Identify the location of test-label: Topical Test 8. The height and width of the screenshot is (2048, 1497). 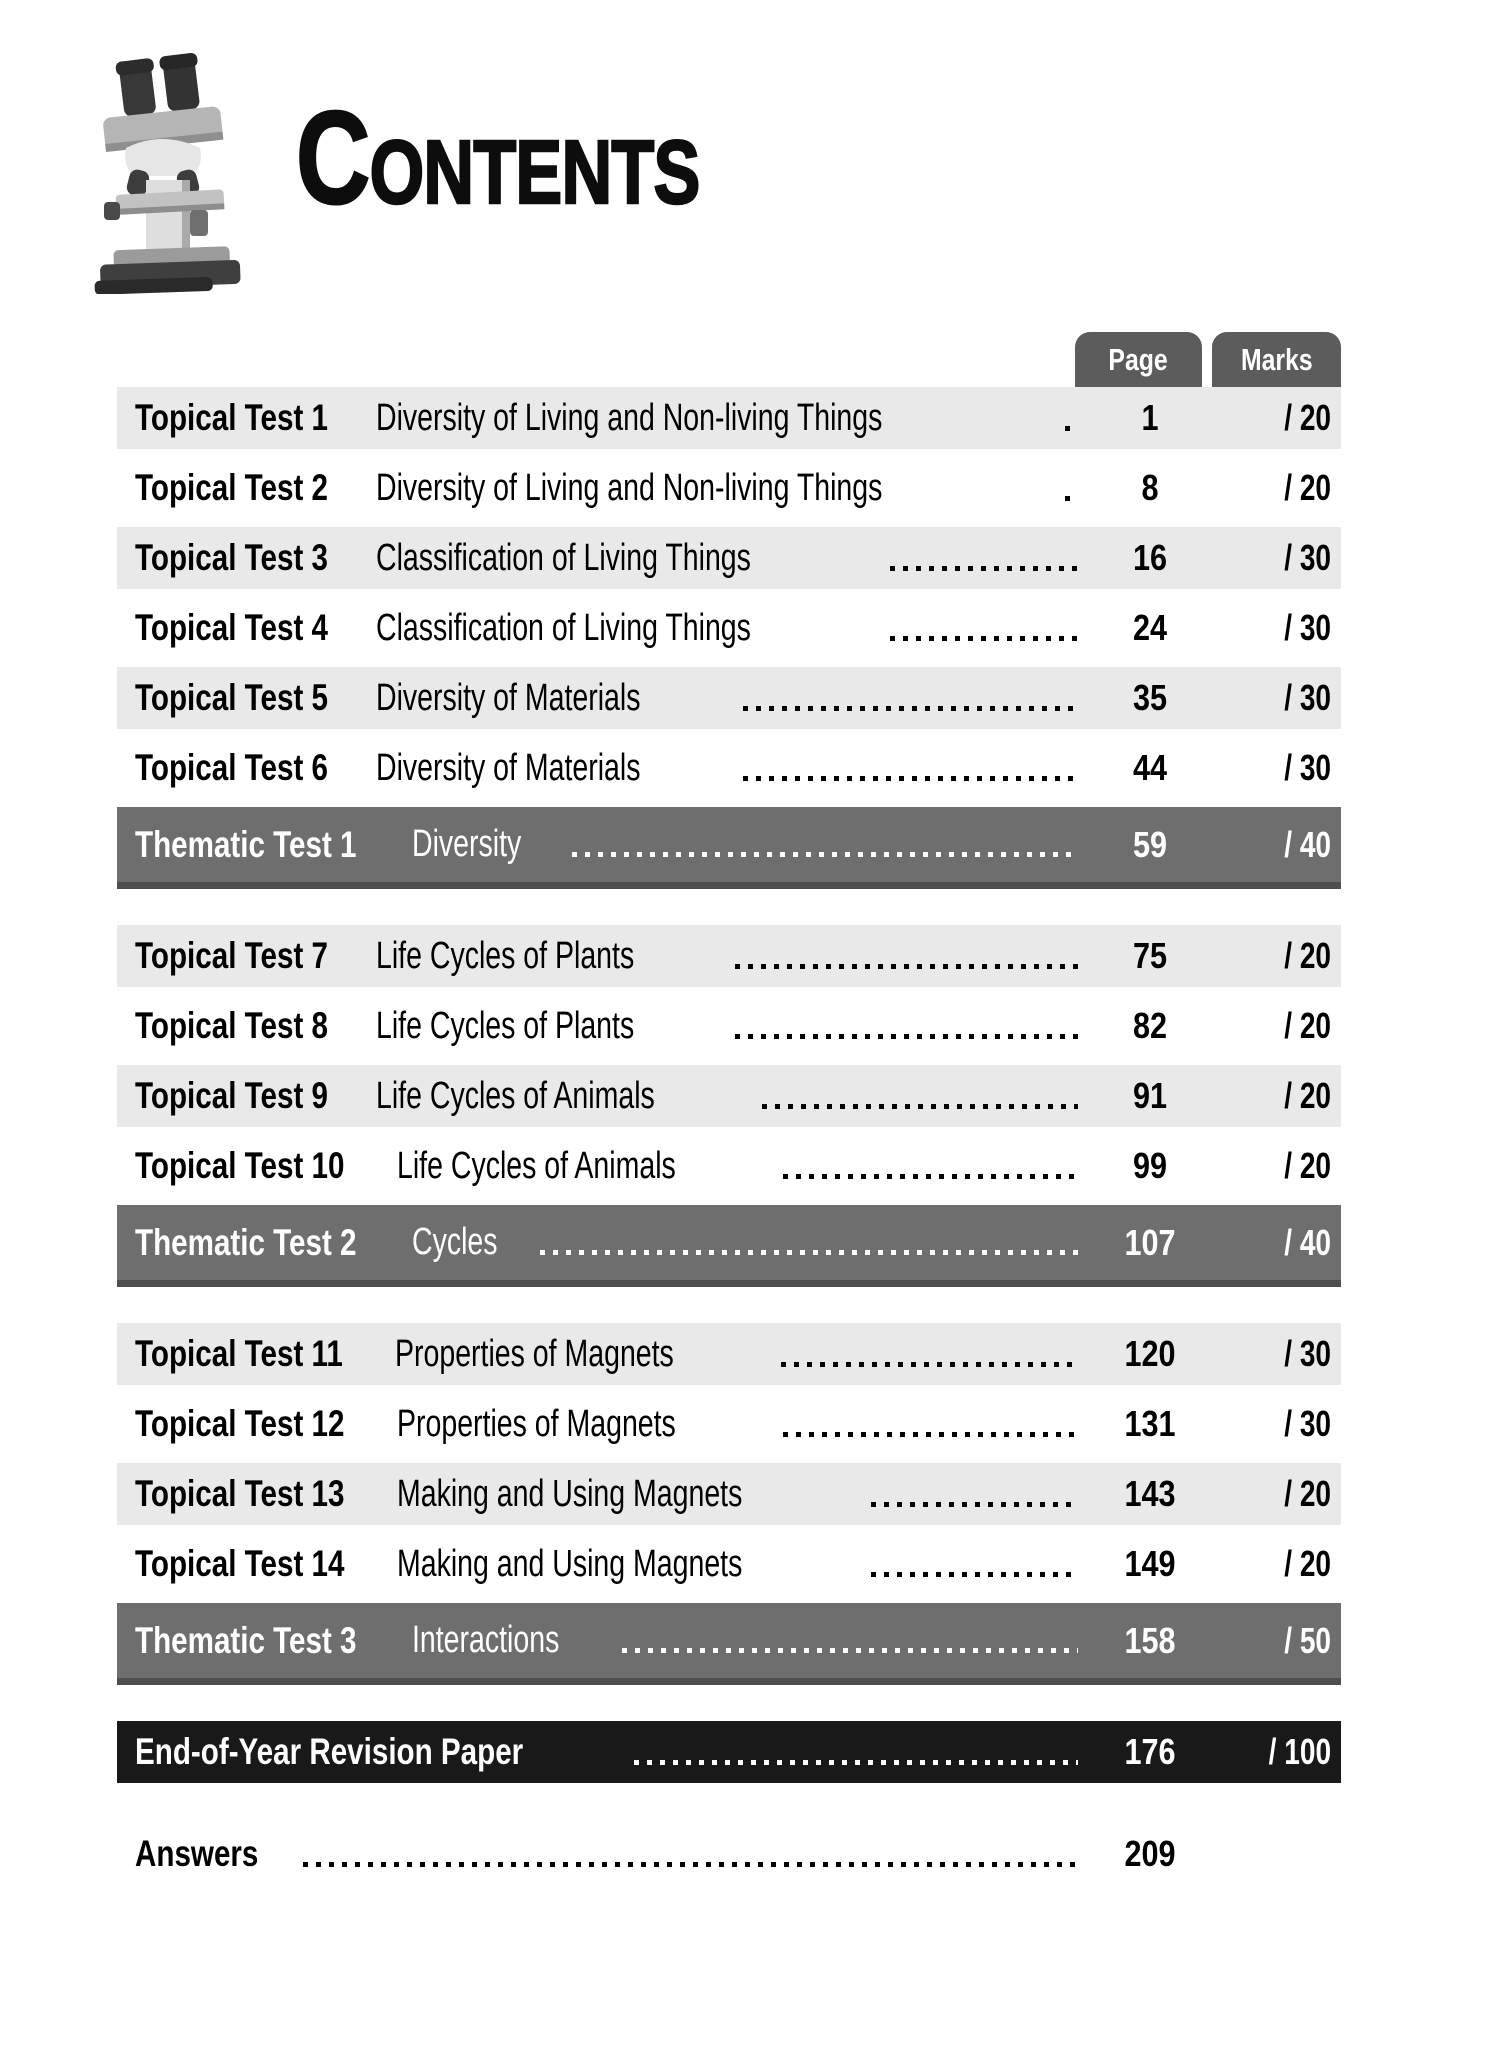
(231, 1025).